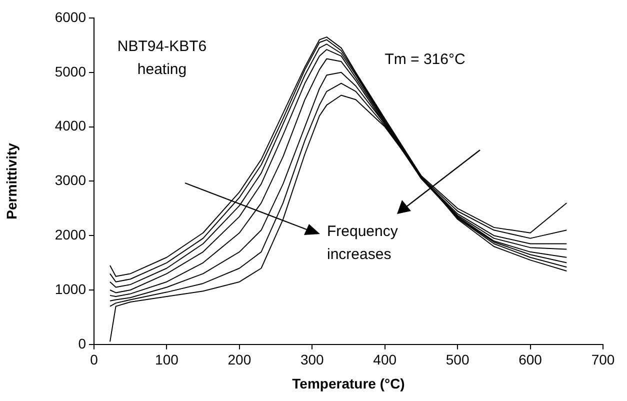  What do you see at coordinates (70, 126) in the screenshot?
I see `y-tick-label: 4000` at bounding box center [70, 126].